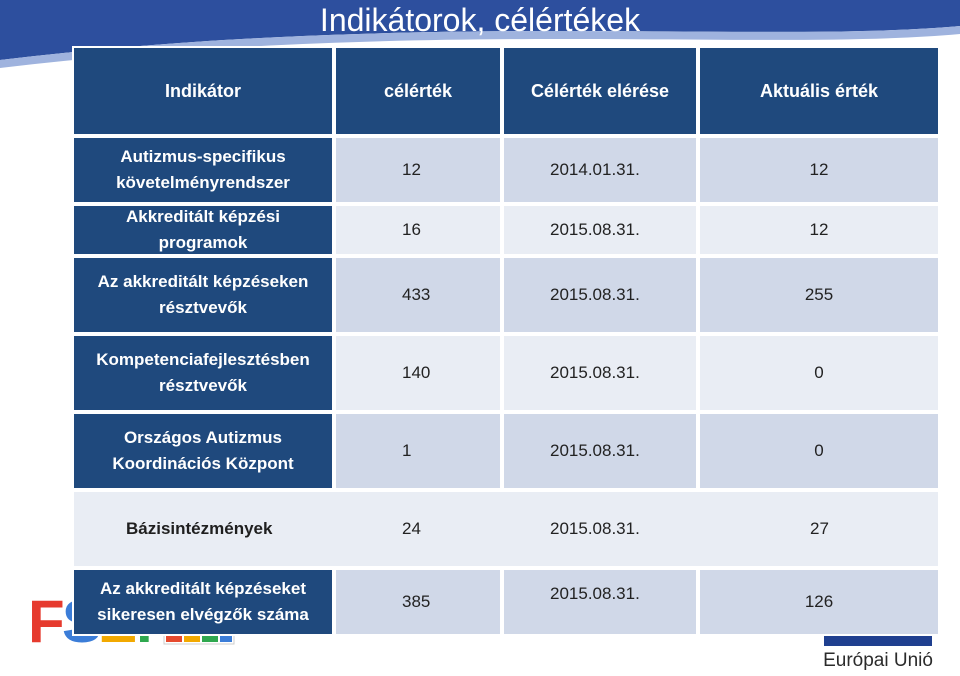  What do you see at coordinates (480, 20) in the screenshot?
I see `page-title: Indikátorok, célértékek` at bounding box center [480, 20].